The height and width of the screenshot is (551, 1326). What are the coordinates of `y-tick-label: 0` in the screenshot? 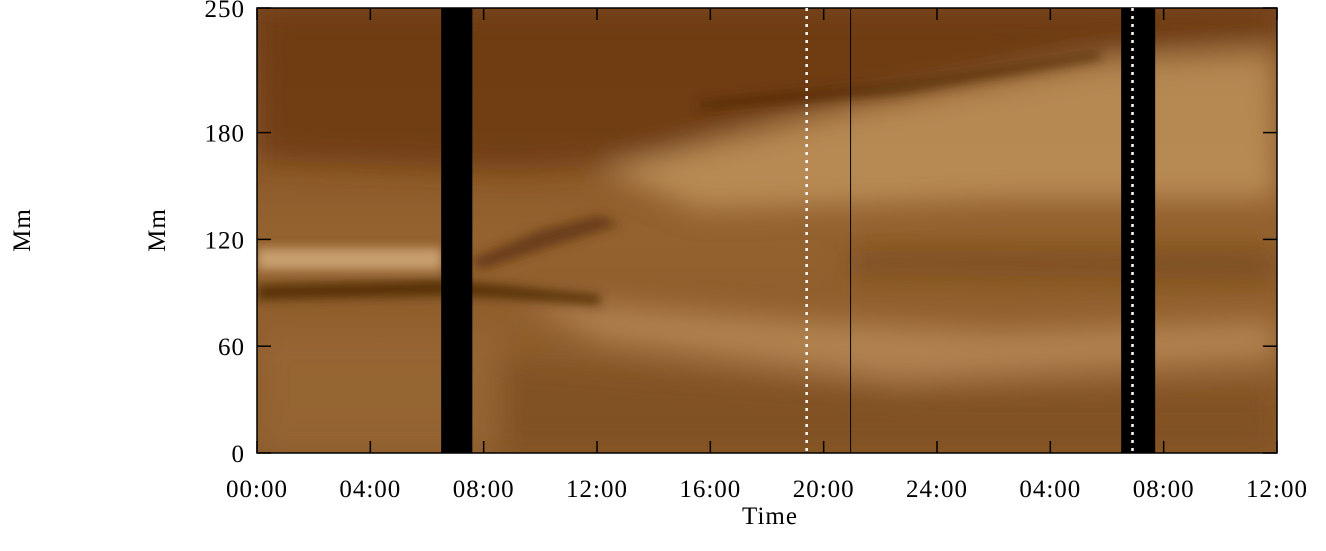 It's located at (239, 454).